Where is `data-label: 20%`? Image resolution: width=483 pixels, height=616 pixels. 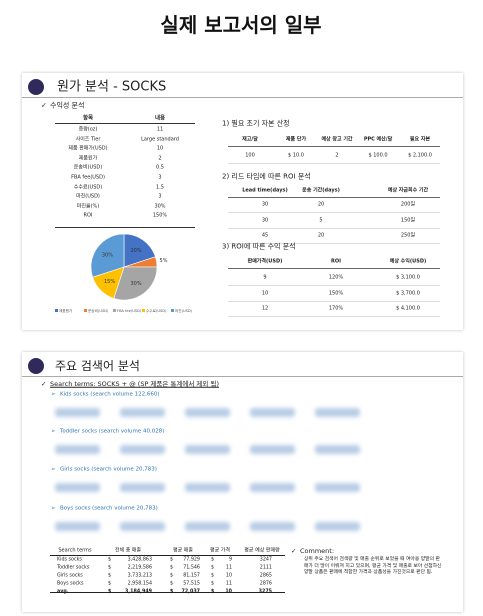
data-label: 20% is located at coordinates (135, 251).